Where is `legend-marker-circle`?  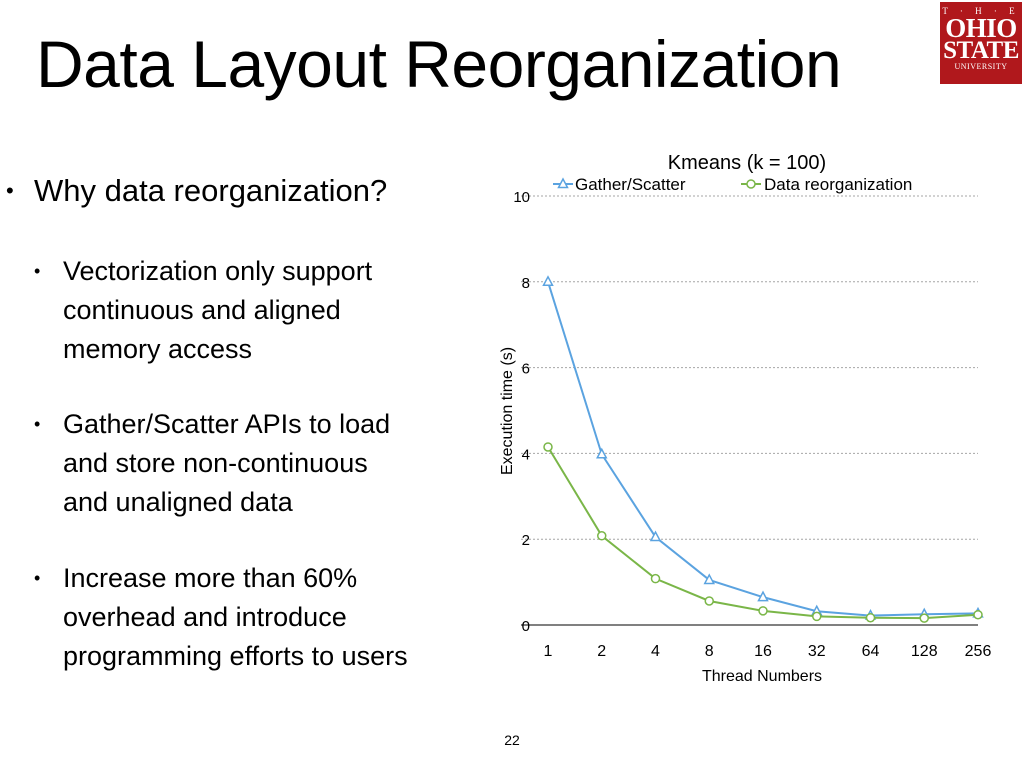
legend-marker-circle is located at coordinates (751, 184).